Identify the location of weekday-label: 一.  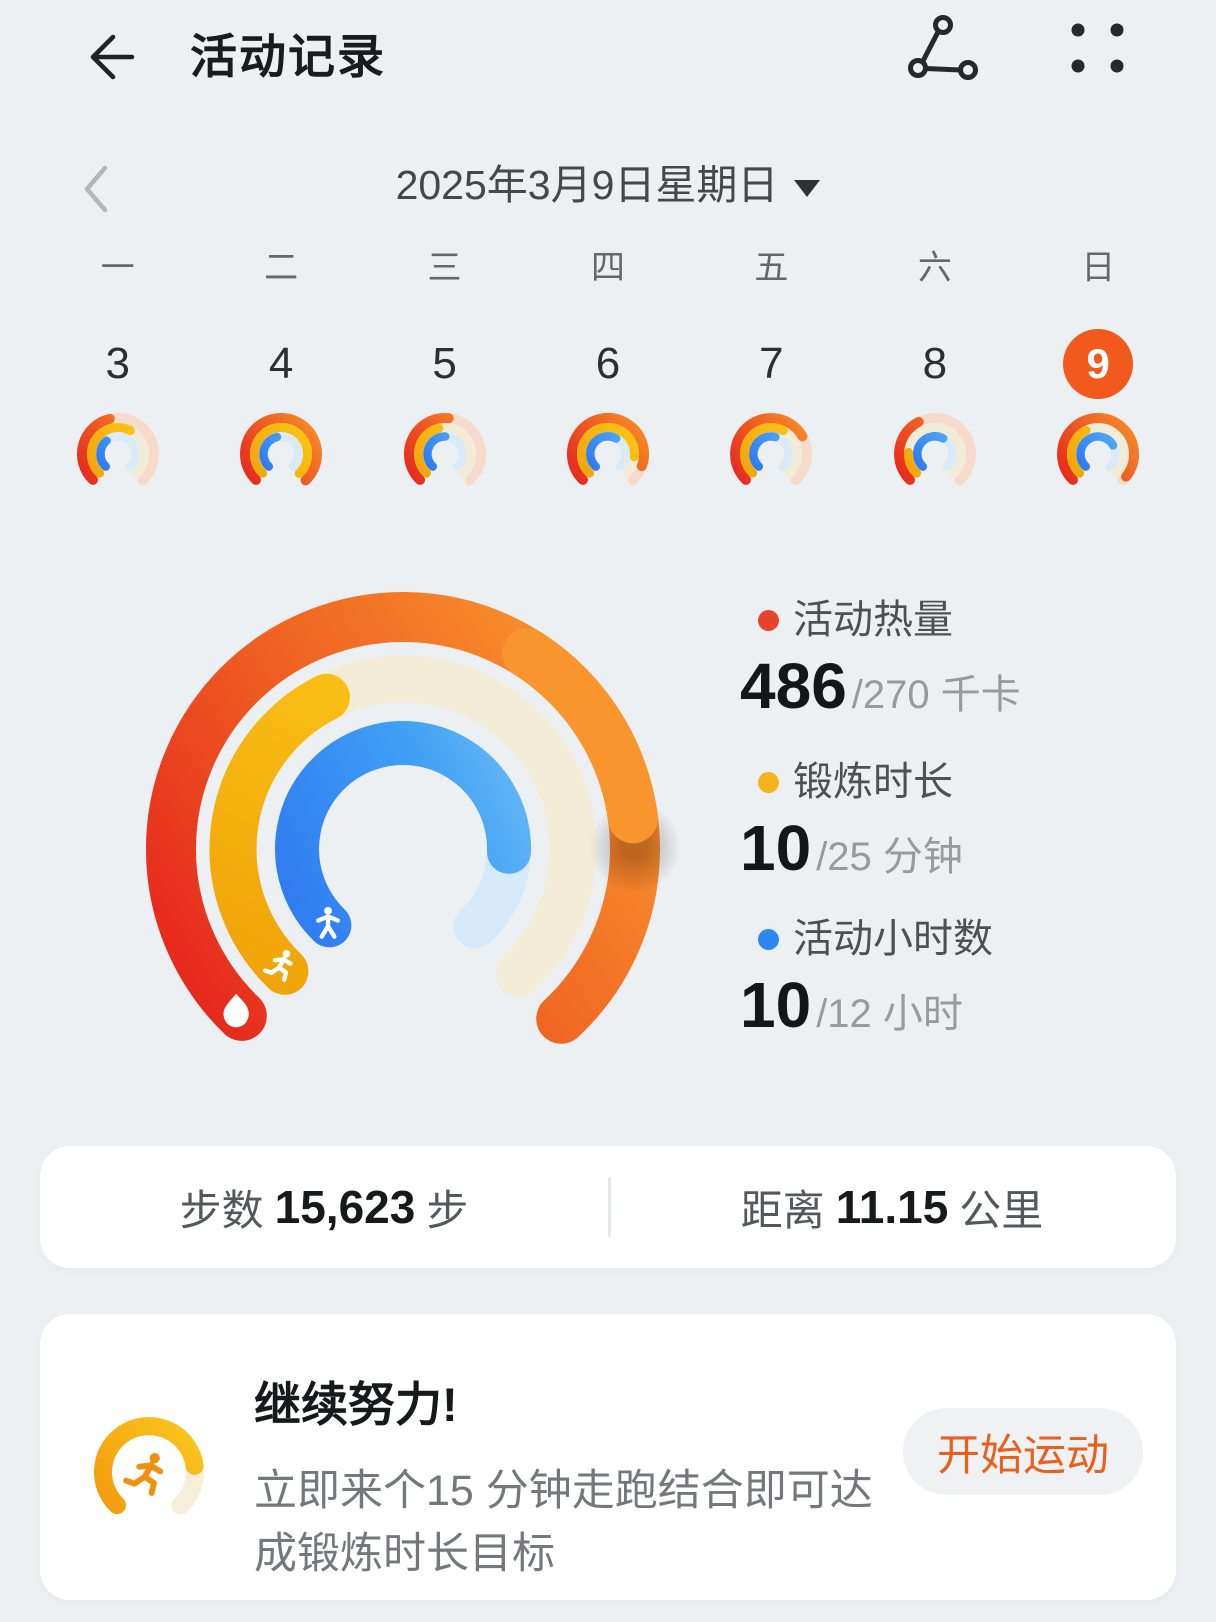
(117, 268).